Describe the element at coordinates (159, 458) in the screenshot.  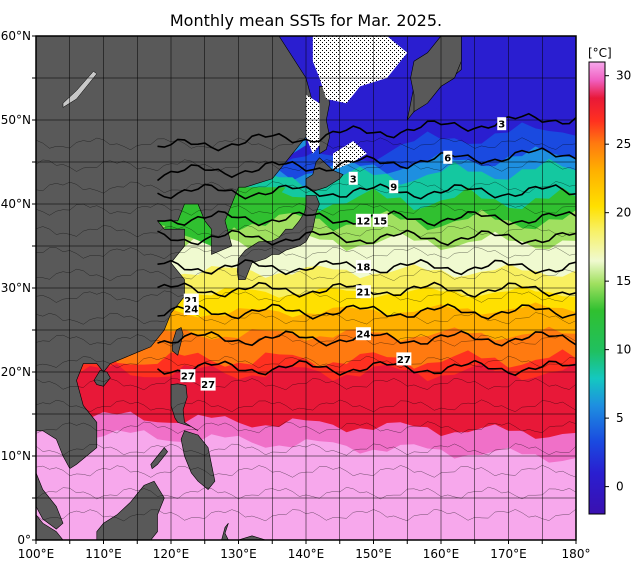
I see `land-palawan` at that location.